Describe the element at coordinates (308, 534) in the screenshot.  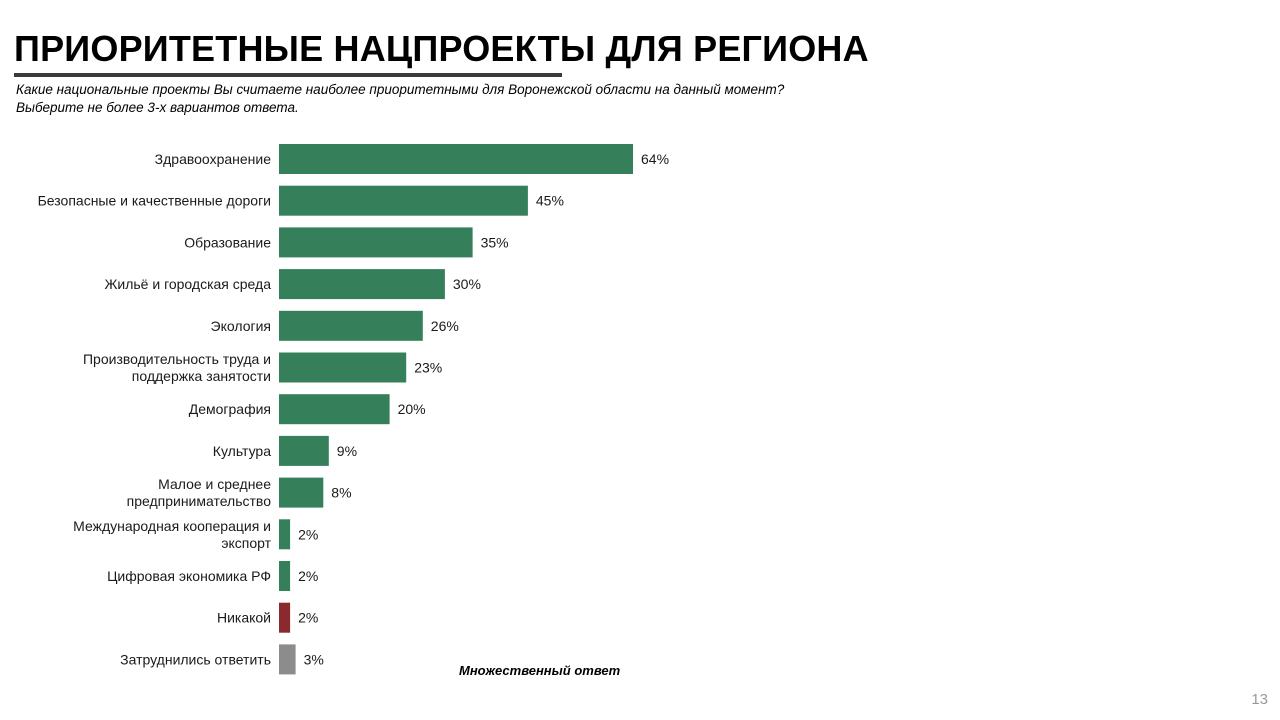
I see `value-label-10: 2%` at that location.